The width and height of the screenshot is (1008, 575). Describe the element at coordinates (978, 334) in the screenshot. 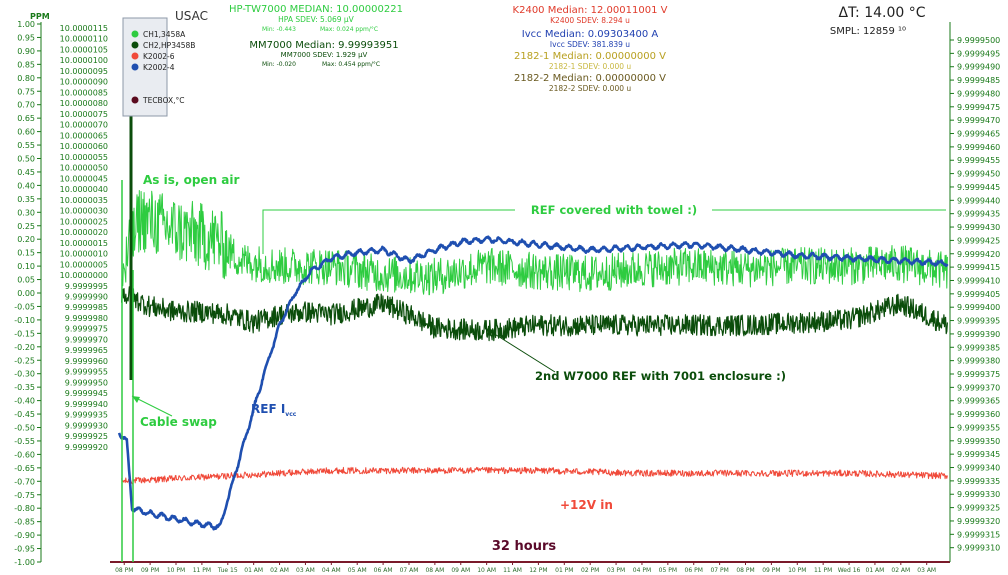

I see `y-tick-label-right: 9.9999390` at that location.